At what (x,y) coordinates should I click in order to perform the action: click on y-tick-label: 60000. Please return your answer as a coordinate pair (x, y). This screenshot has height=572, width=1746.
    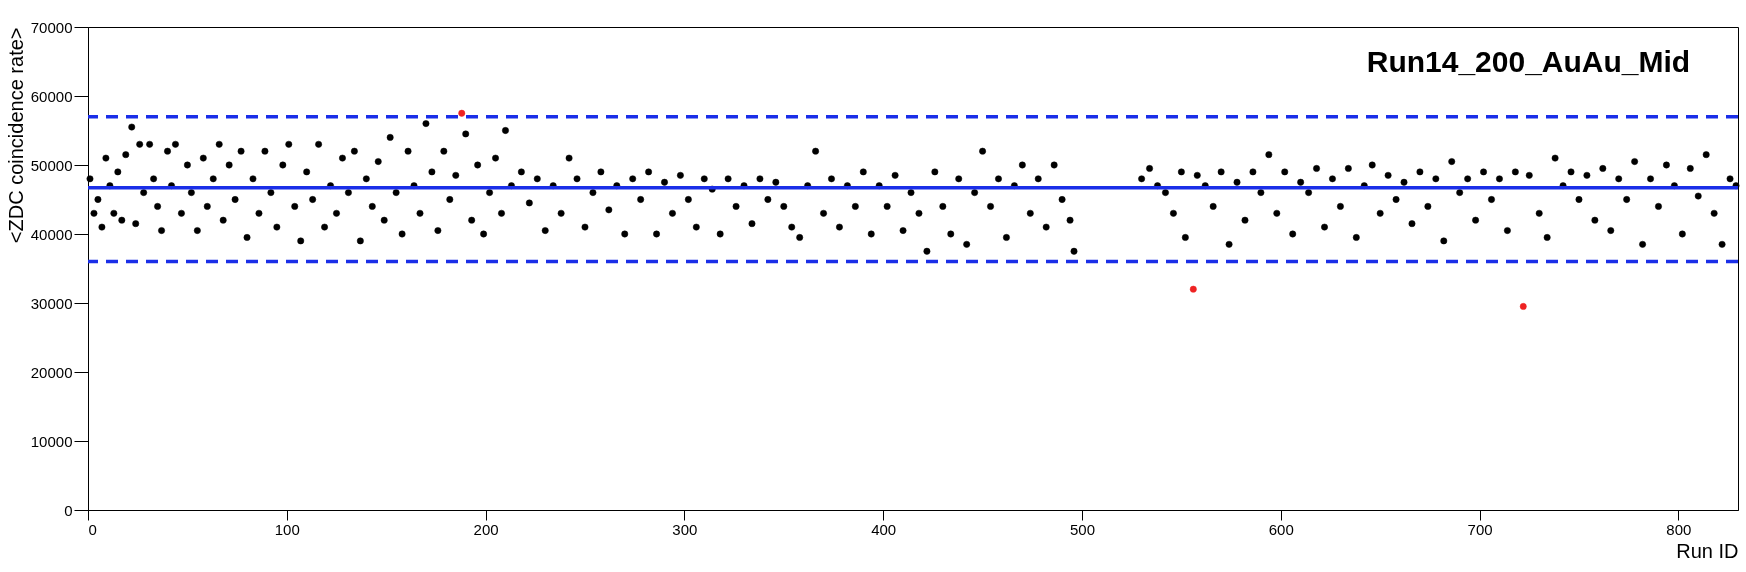
    Looking at the image, I should click on (51, 96).